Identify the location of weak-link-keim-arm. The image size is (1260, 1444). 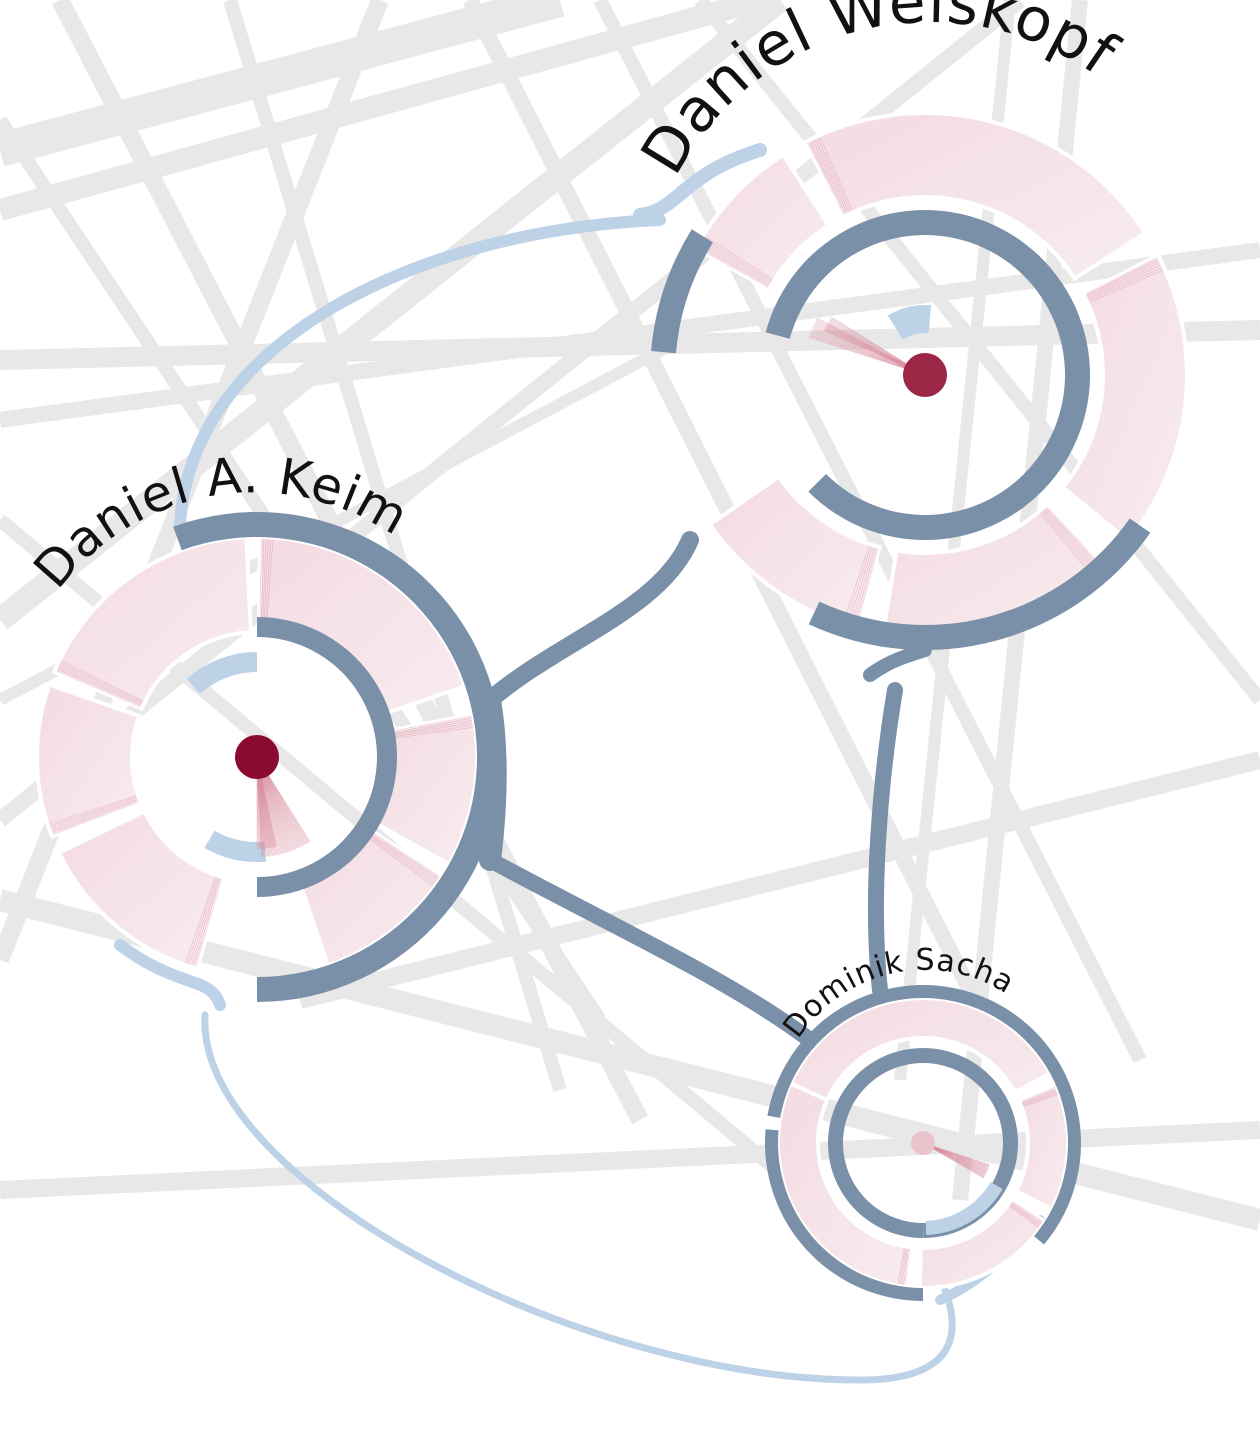
(170, 975).